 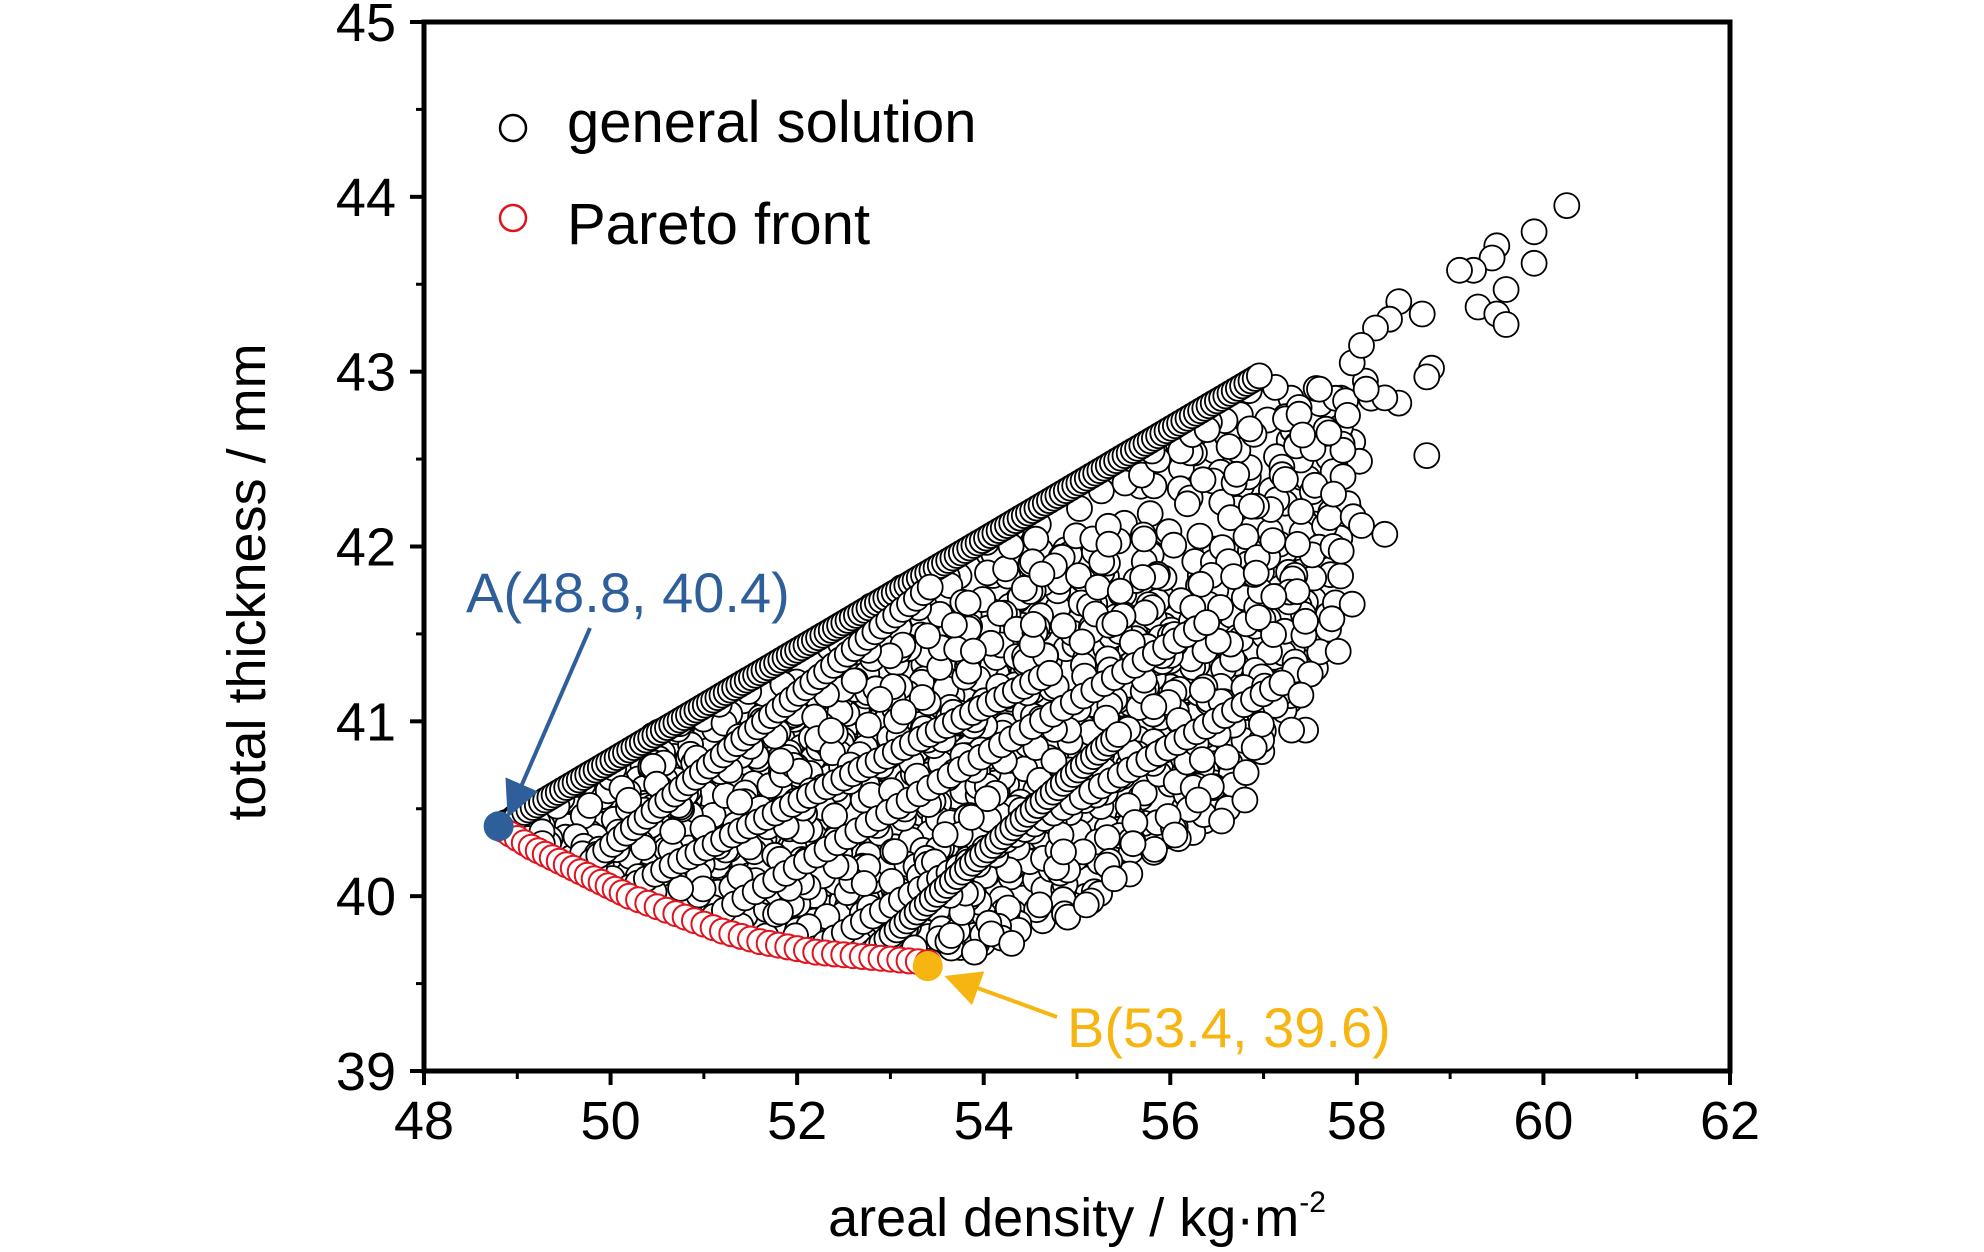 I want to click on y-axis-ticks: 39 40 41 42 43 44 45, so click(x=380, y=551).